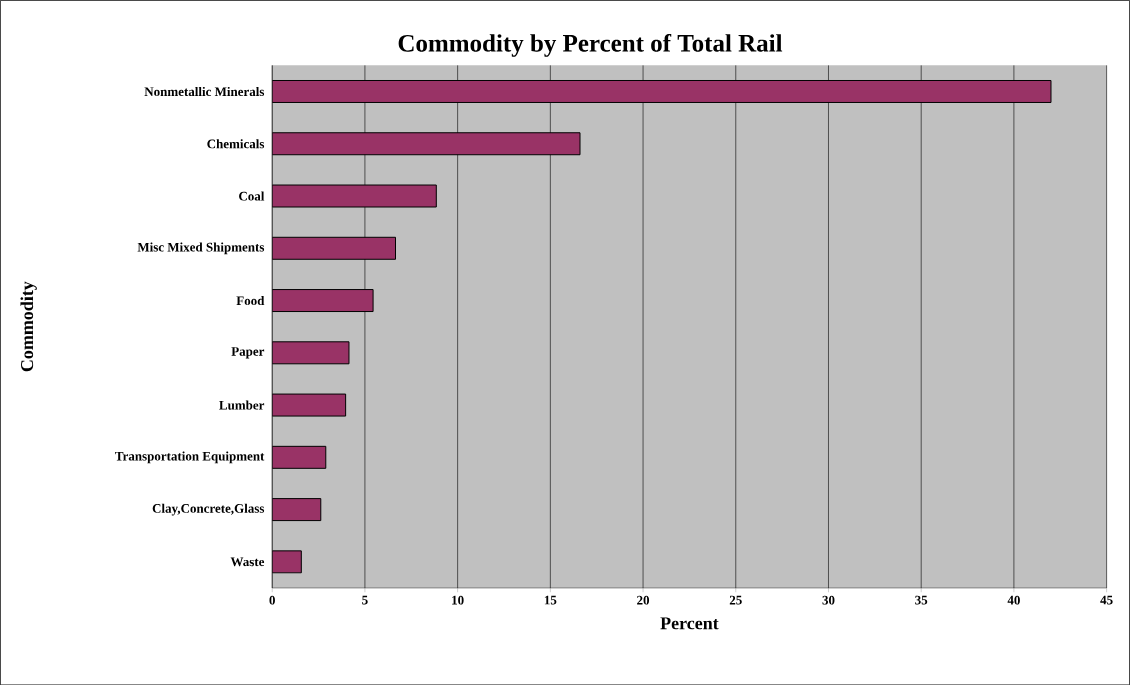  Describe the element at coordinates (735, 600) in the screenshot. I see `x-tick-label: 25` at that location.